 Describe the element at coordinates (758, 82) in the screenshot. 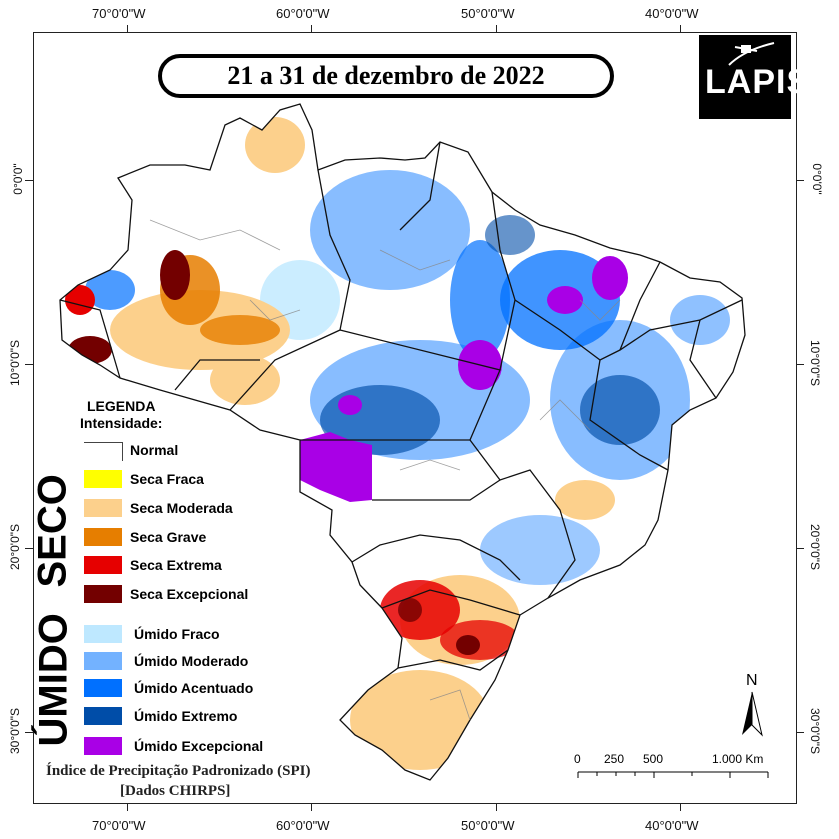

I see `logo-text: LAPIS` at that location.